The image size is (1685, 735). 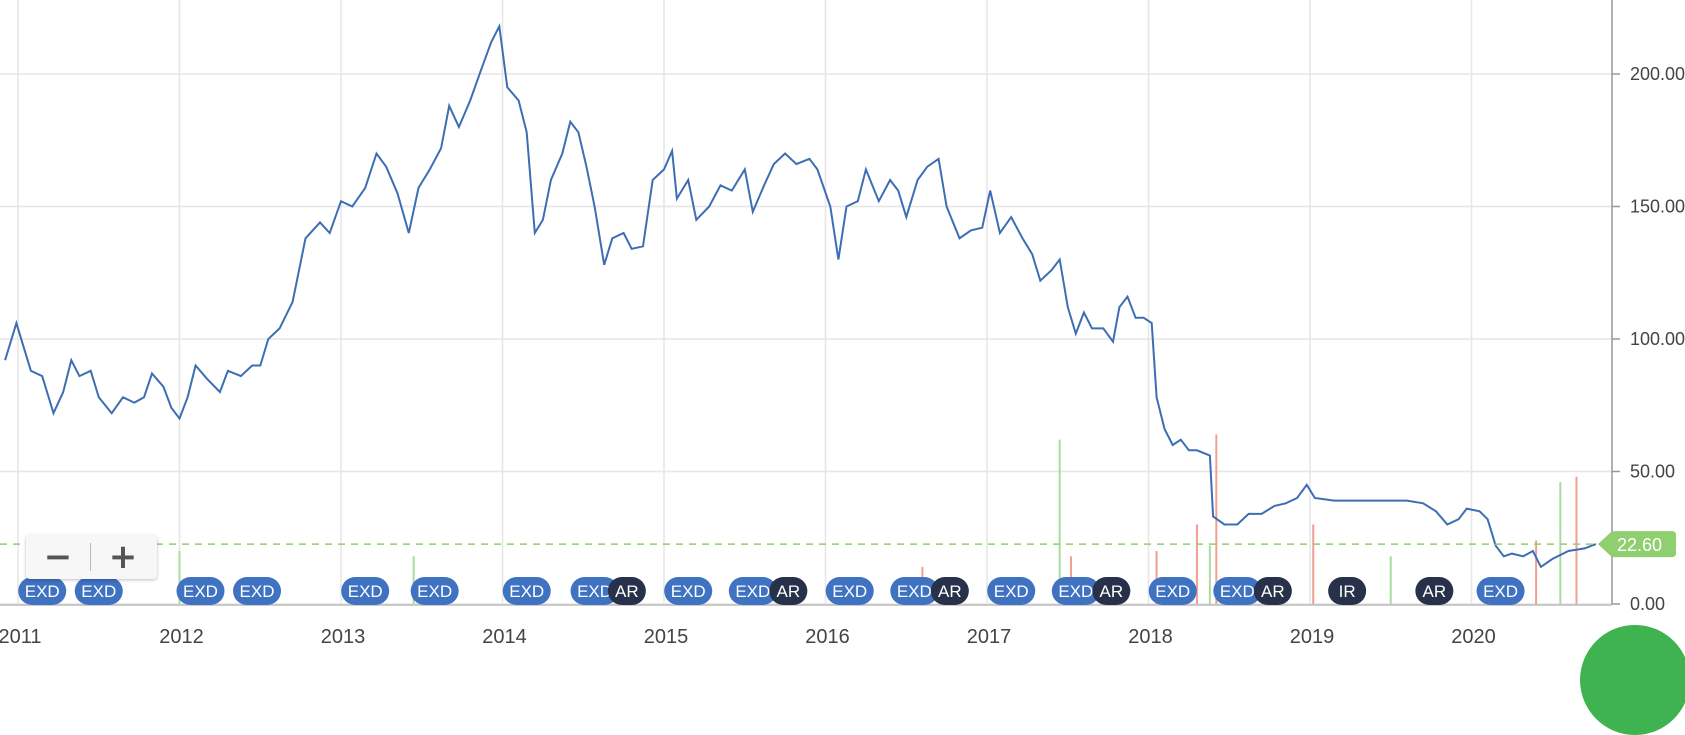 What do you see at coordinates (1150, 637) in the screenshot?
I see `x-tick-label: 2018` at bounding box center [1150, 637].